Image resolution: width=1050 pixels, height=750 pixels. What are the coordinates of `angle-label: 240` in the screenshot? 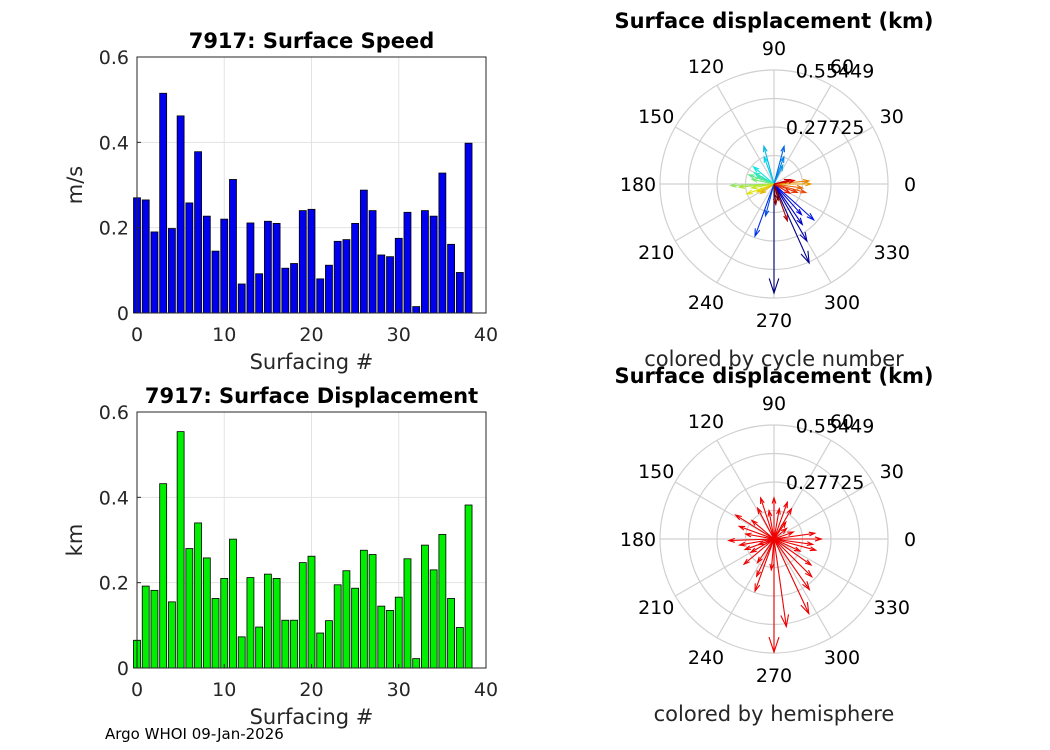 It's located at (706, 658).